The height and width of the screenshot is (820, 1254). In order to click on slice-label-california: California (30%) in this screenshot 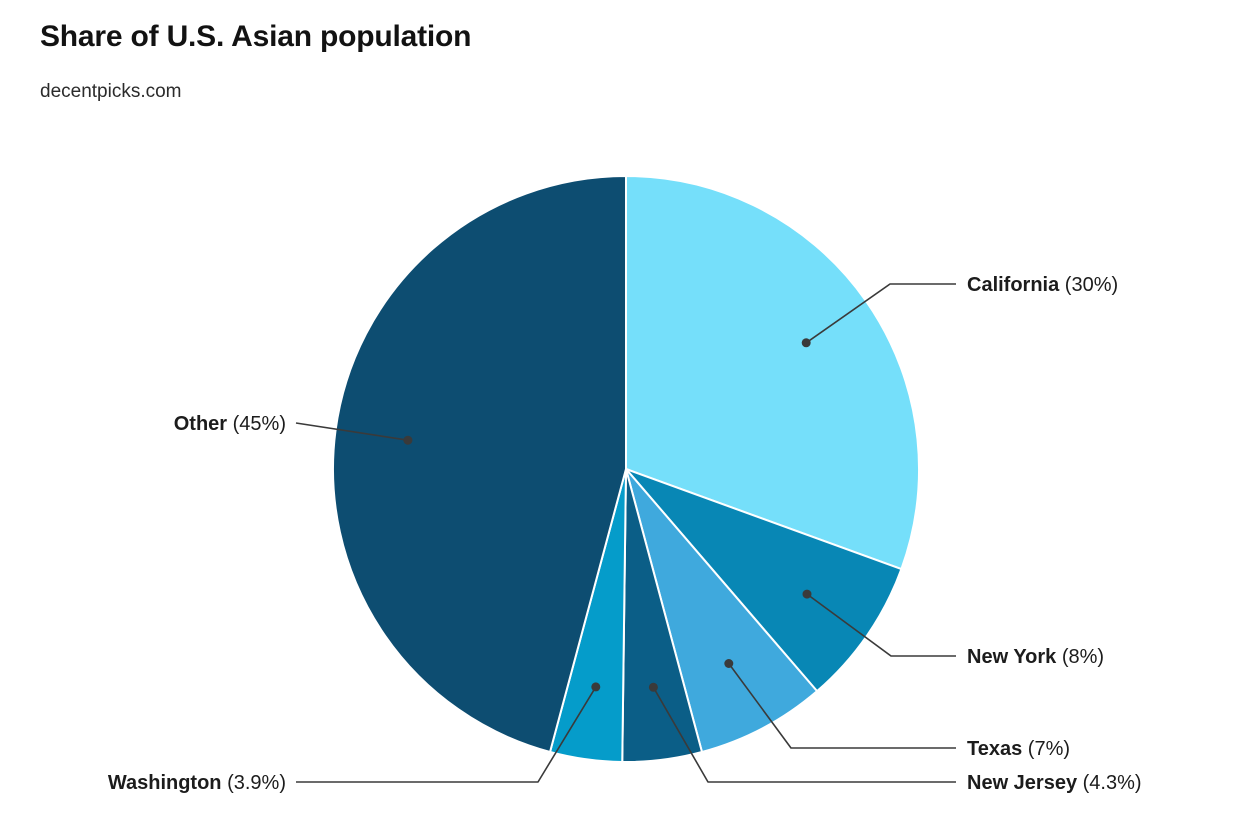, I will do `click(1042, 285)`.